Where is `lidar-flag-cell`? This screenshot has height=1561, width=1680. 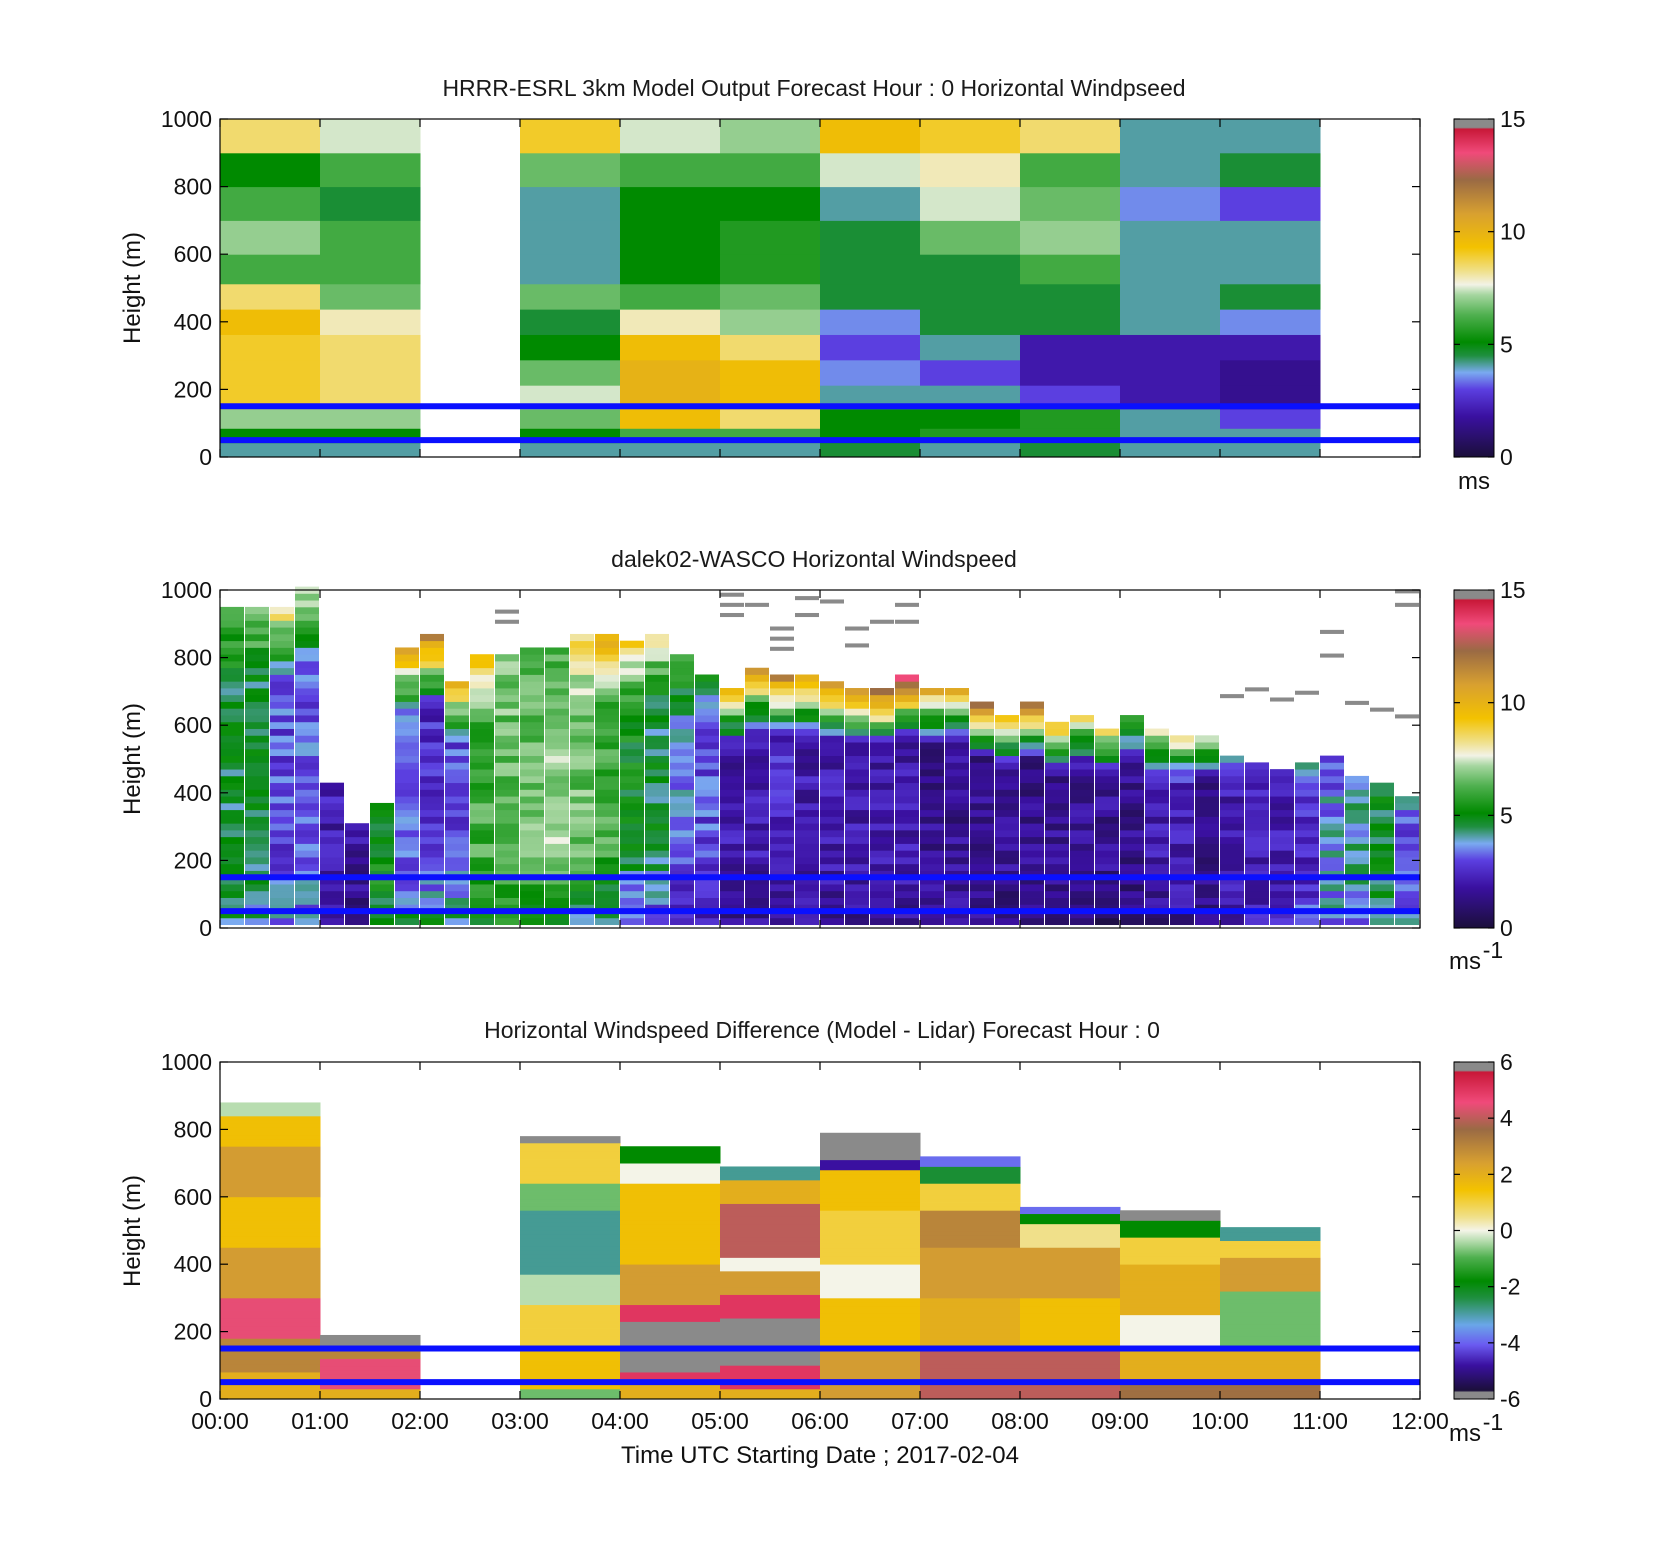 lidar-flag-cell is located at coordinates (1307, 692).